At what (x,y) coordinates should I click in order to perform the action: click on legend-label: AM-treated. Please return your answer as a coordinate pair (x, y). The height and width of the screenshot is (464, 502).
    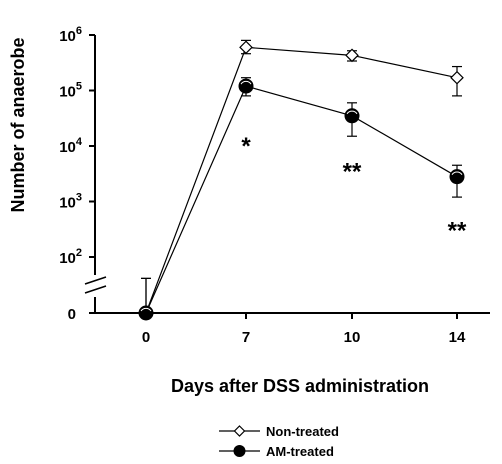
    Looking at the image, I should click on (300, 451).